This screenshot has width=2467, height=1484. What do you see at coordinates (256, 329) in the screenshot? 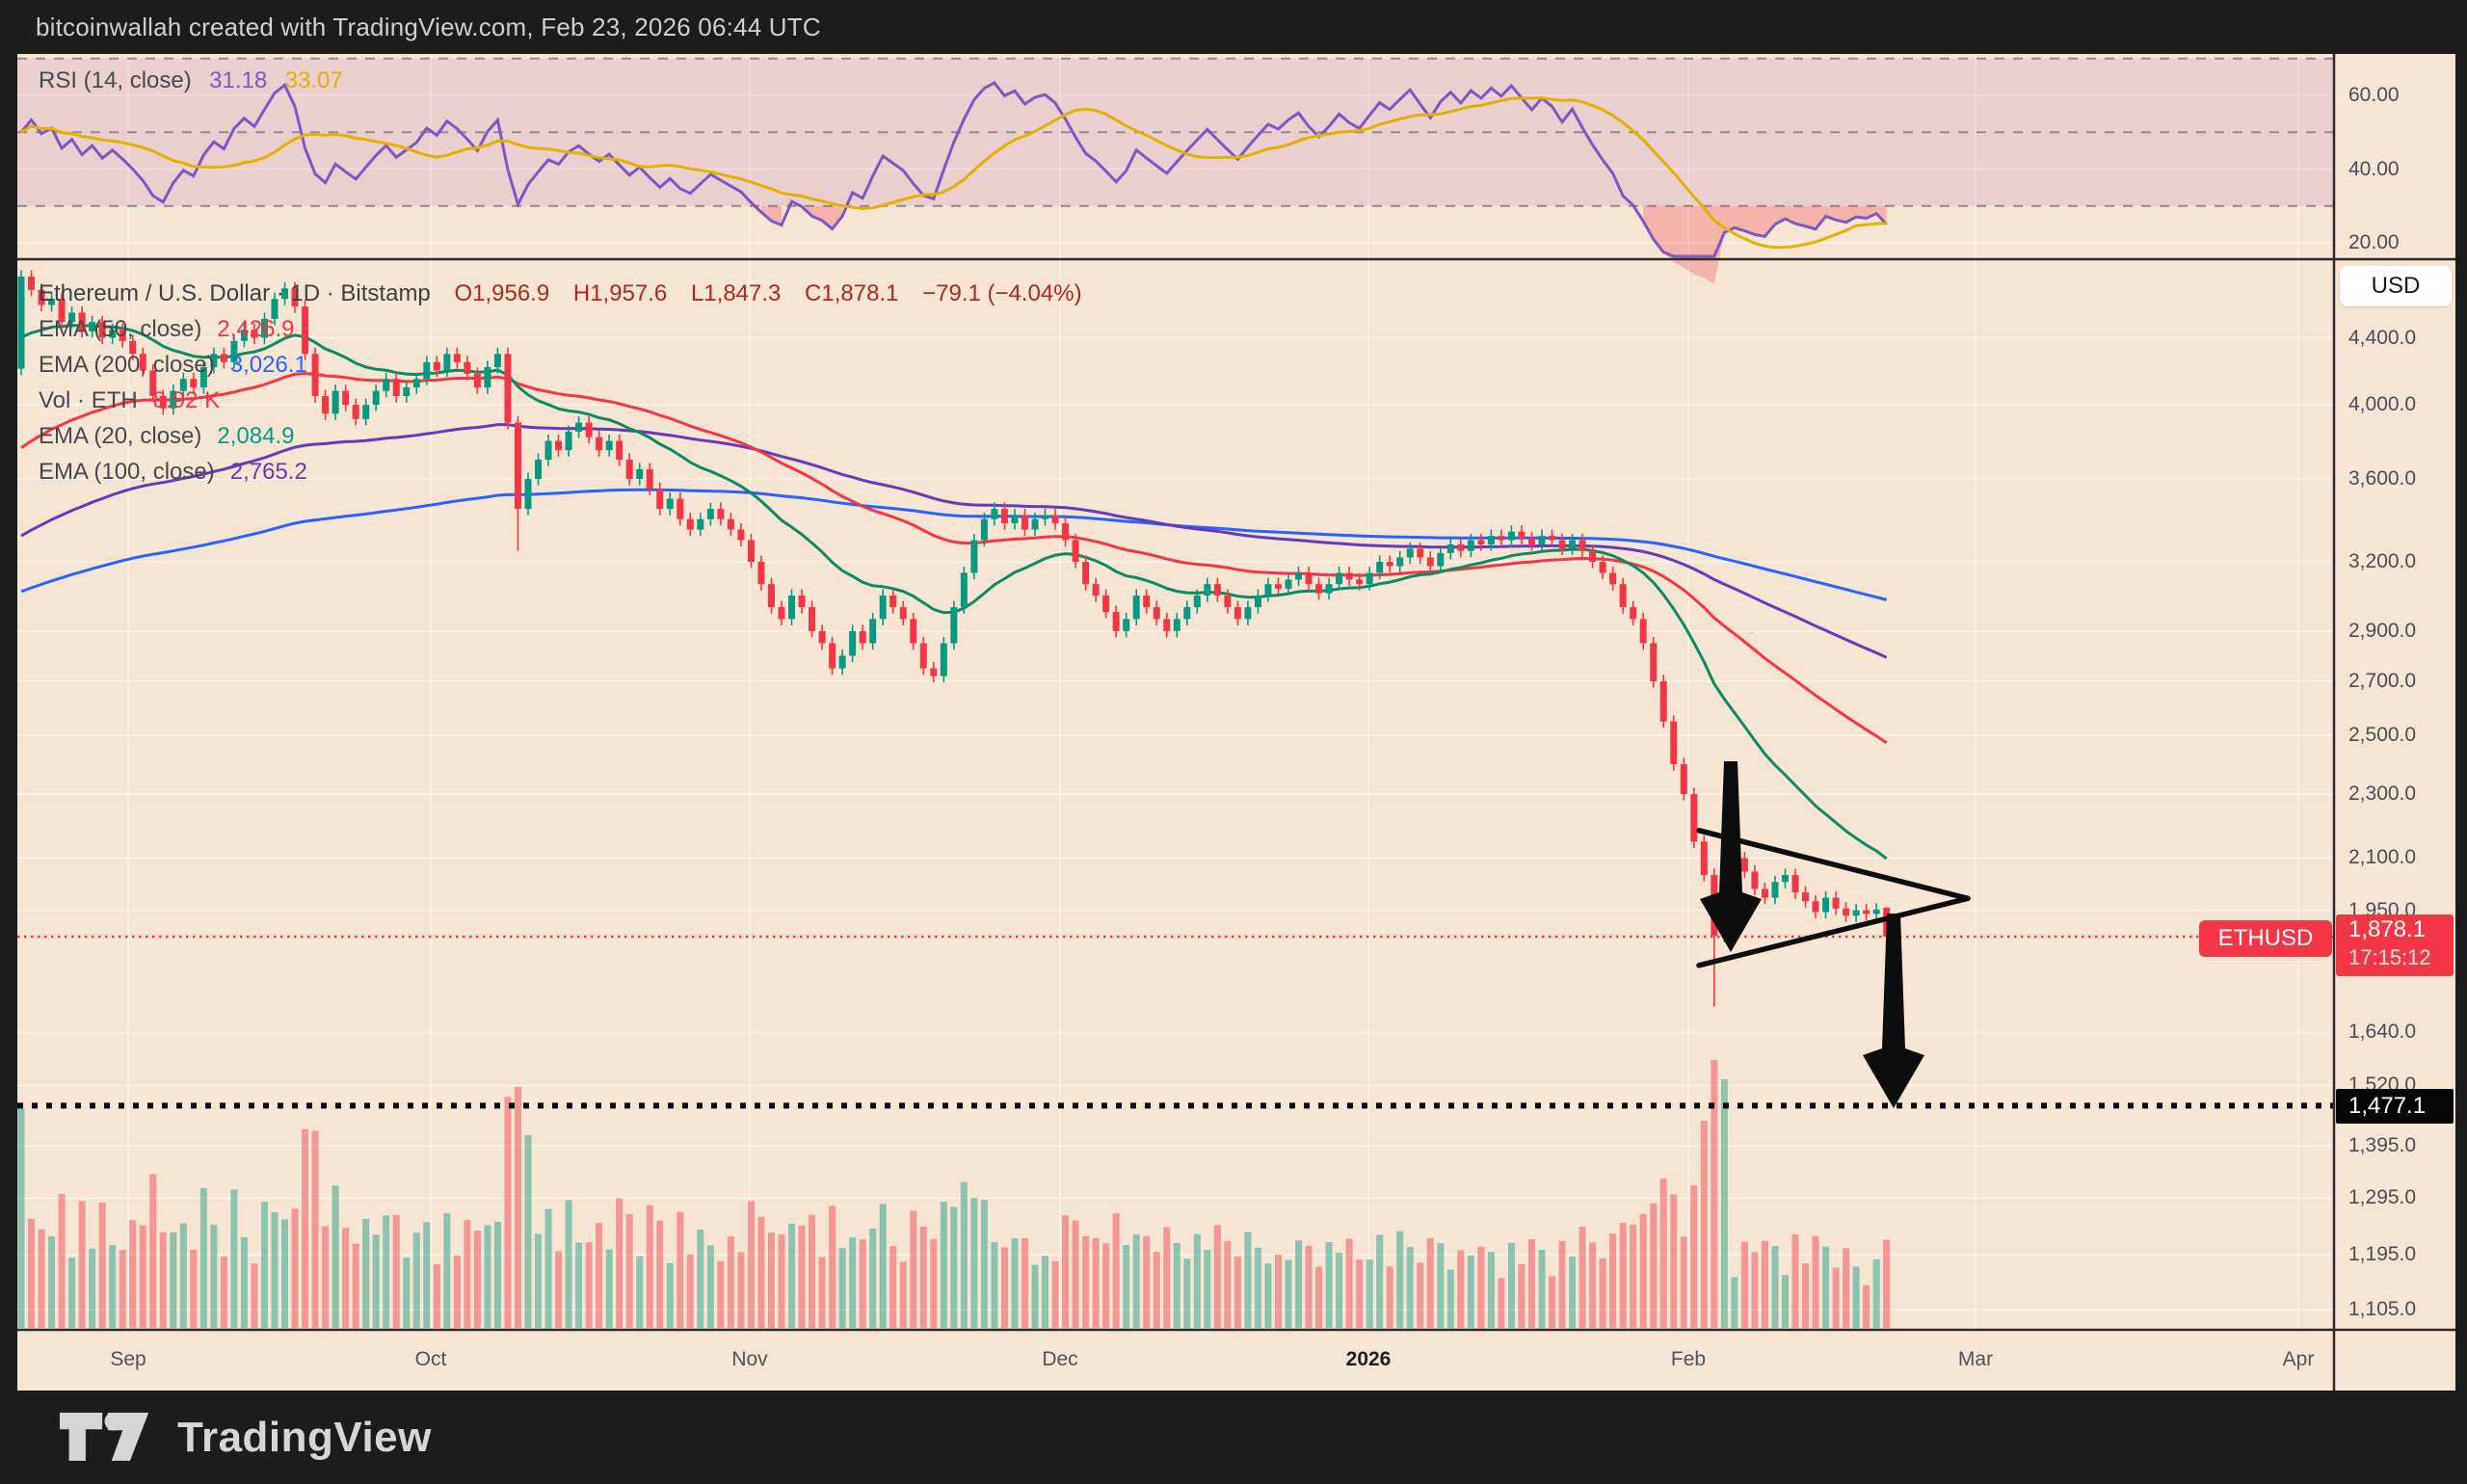
I see `indicator-value: 2,426.9` at bounding box center [256, 329].